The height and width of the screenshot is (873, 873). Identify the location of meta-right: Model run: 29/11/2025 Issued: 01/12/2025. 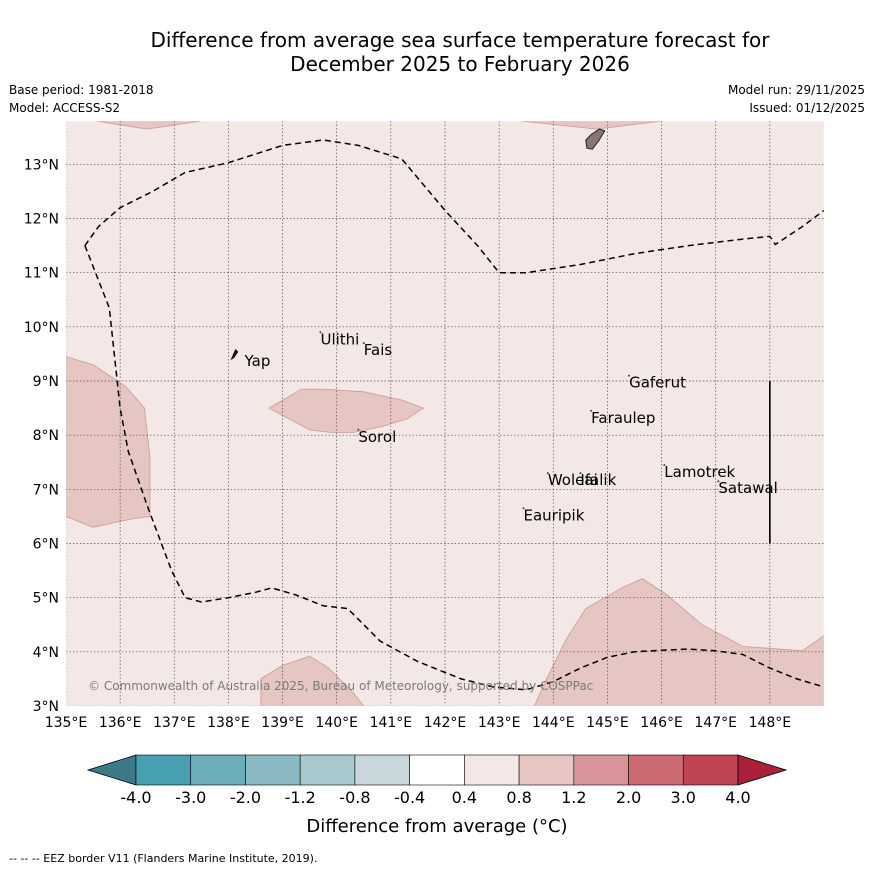
(796, 99).